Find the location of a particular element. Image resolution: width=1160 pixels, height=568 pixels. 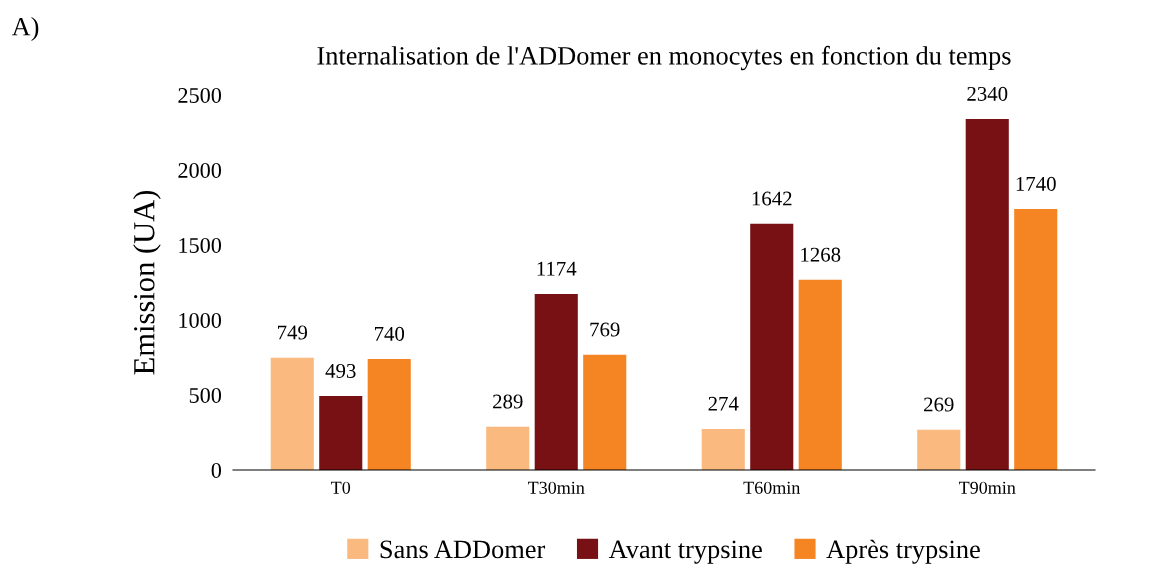

text: A) is located at coordinates (25, 29).